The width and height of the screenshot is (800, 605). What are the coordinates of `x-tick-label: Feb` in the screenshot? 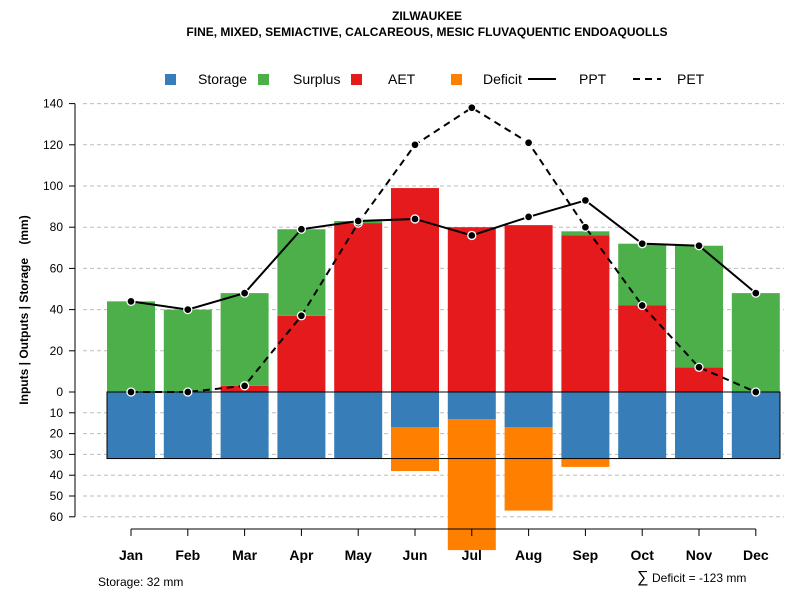 It's located at (187, 555).